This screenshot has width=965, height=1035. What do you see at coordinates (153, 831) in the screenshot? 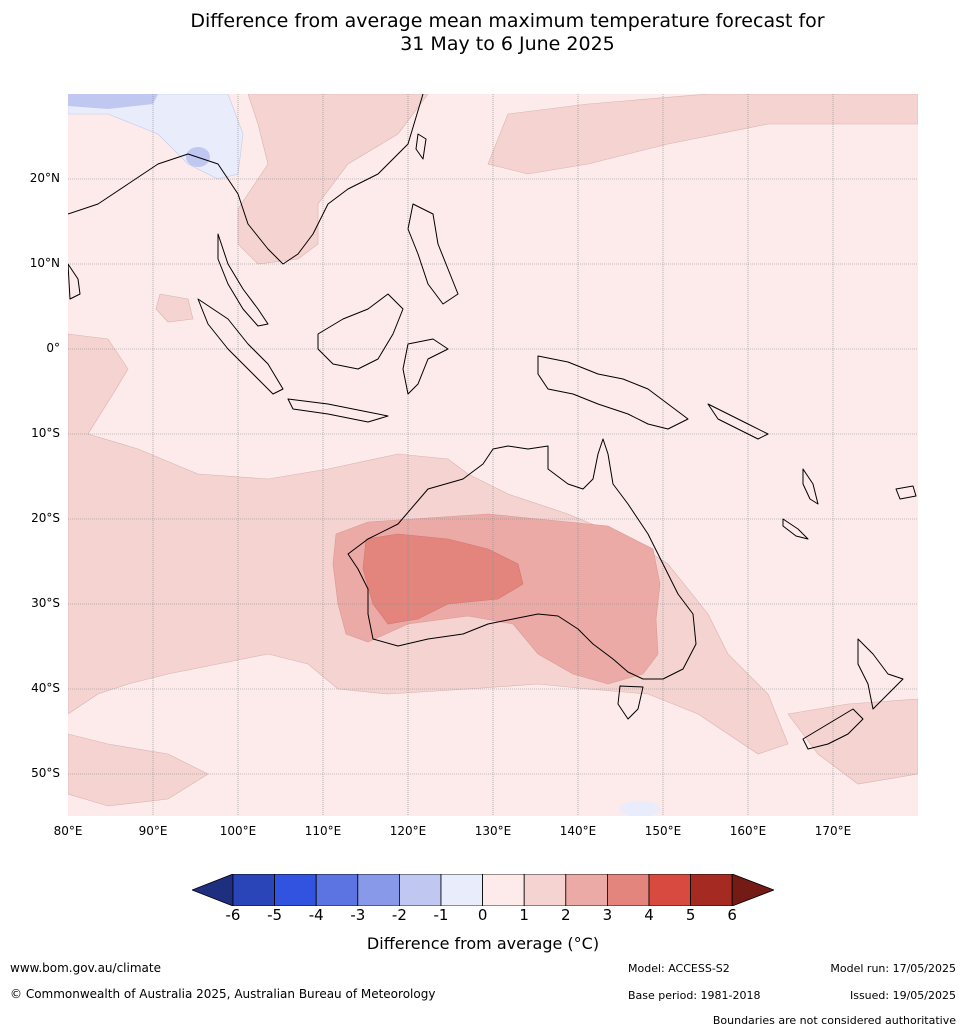
I see `lon-label-90e: 90°E` at bounding box center [153, 831].